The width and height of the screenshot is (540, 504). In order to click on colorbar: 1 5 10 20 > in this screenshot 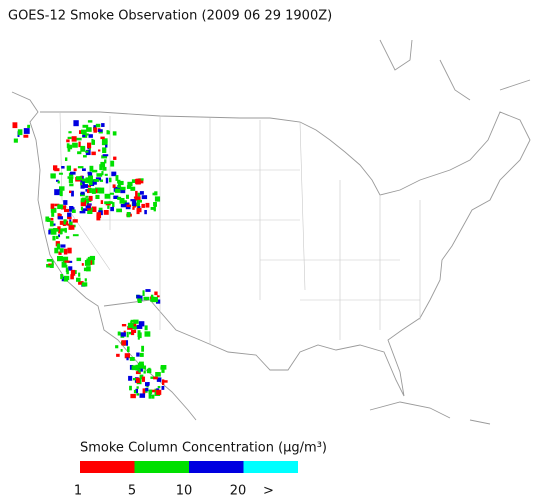, I will do `click(186, 480)`.